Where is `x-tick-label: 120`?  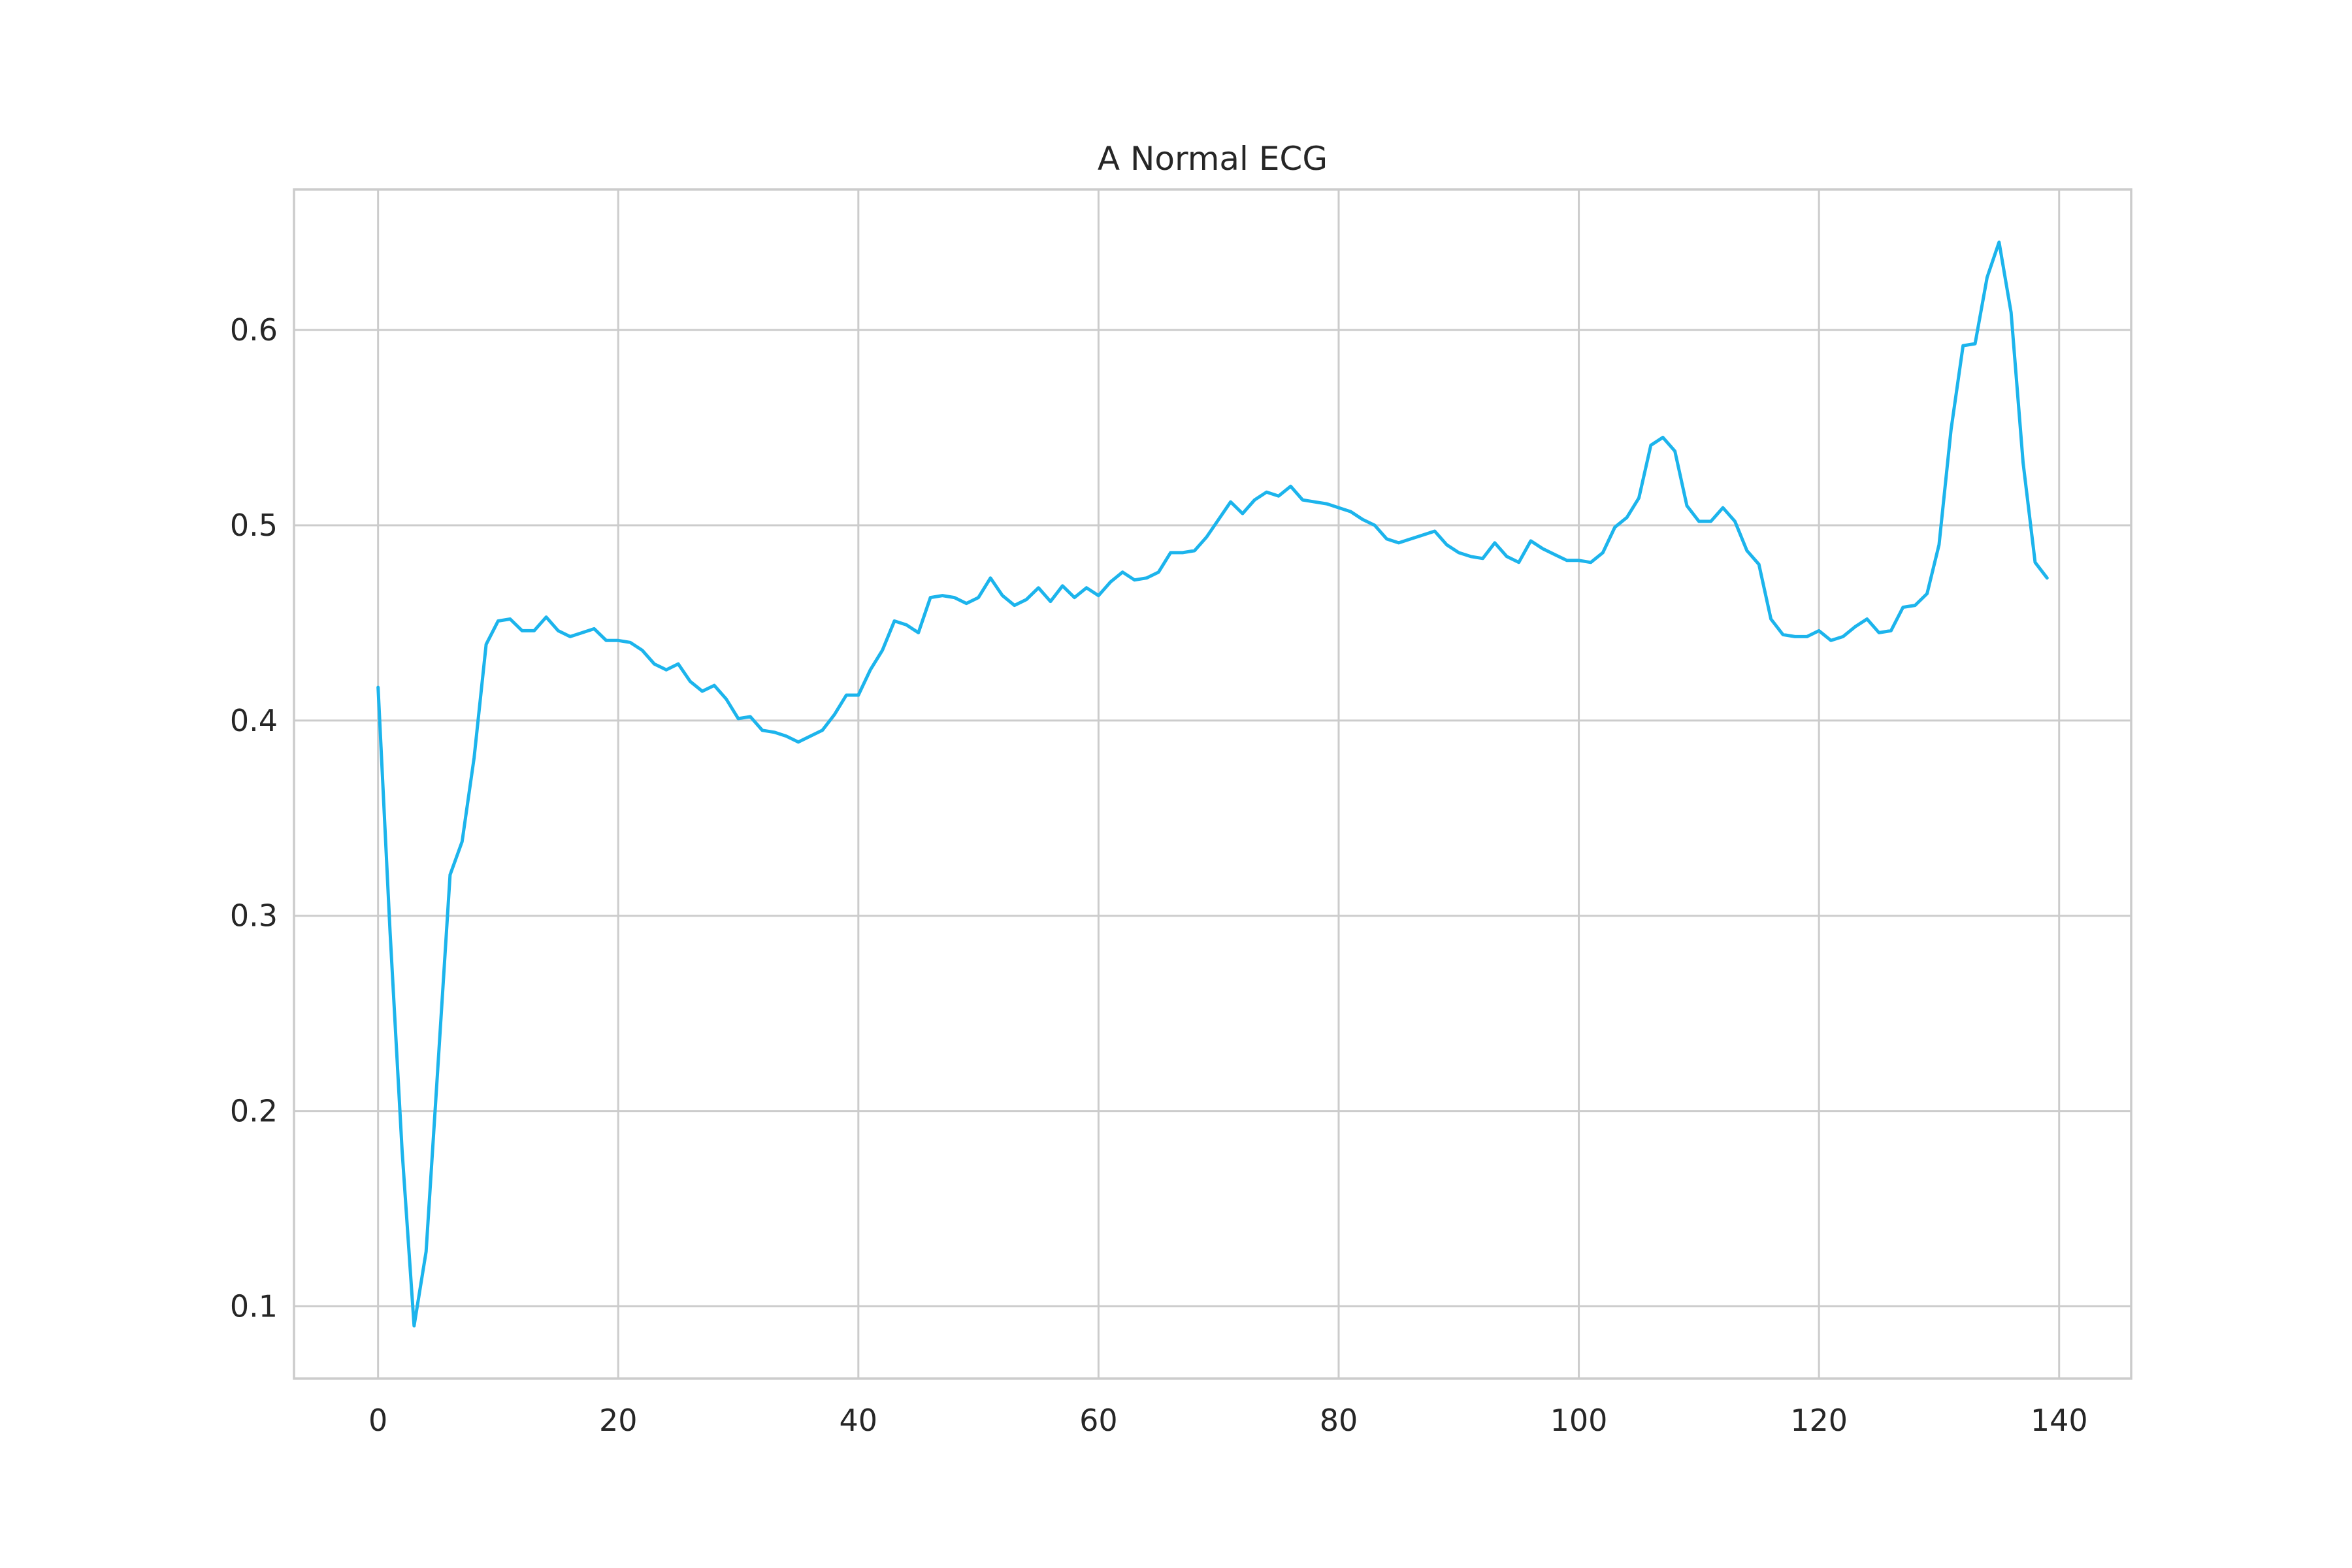 x-tick-label: 120 is located at coordinates (1819, 1420).